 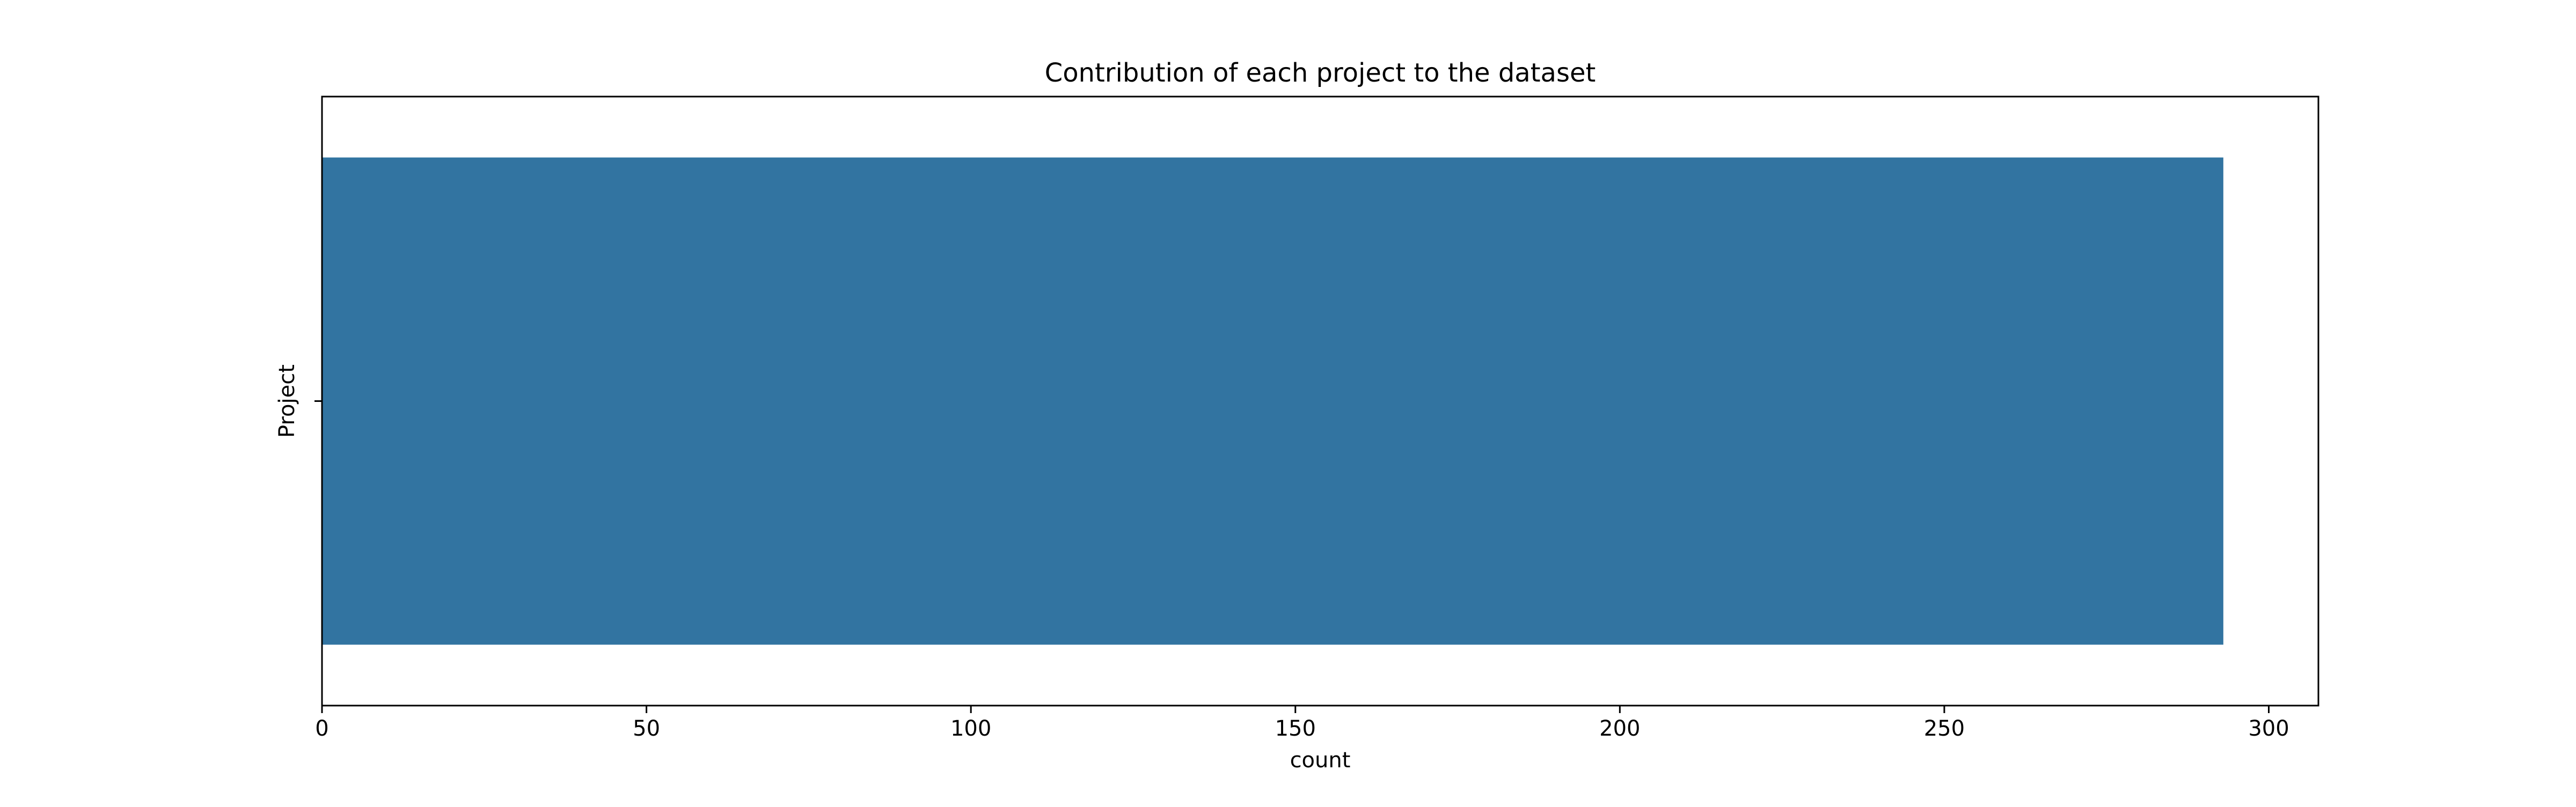 What do you see at coordinates (287, 401) in the screenshot?
I see `y-axis-label: Project` at bounding box center [287, 401].